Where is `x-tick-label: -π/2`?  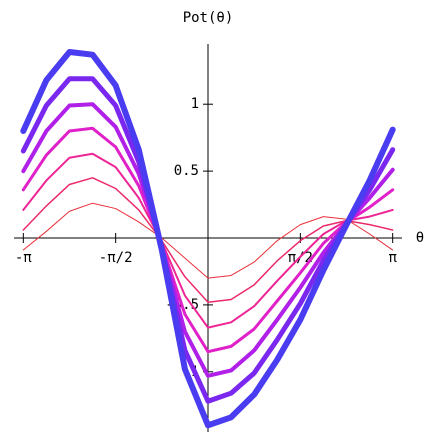
x-tick-label: -π/2 is located at coordinates (116, 258).